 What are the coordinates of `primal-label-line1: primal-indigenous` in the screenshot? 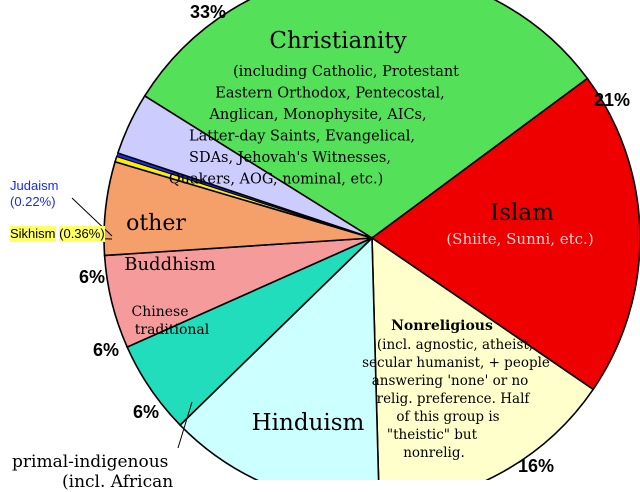 It's located at (90, 462).